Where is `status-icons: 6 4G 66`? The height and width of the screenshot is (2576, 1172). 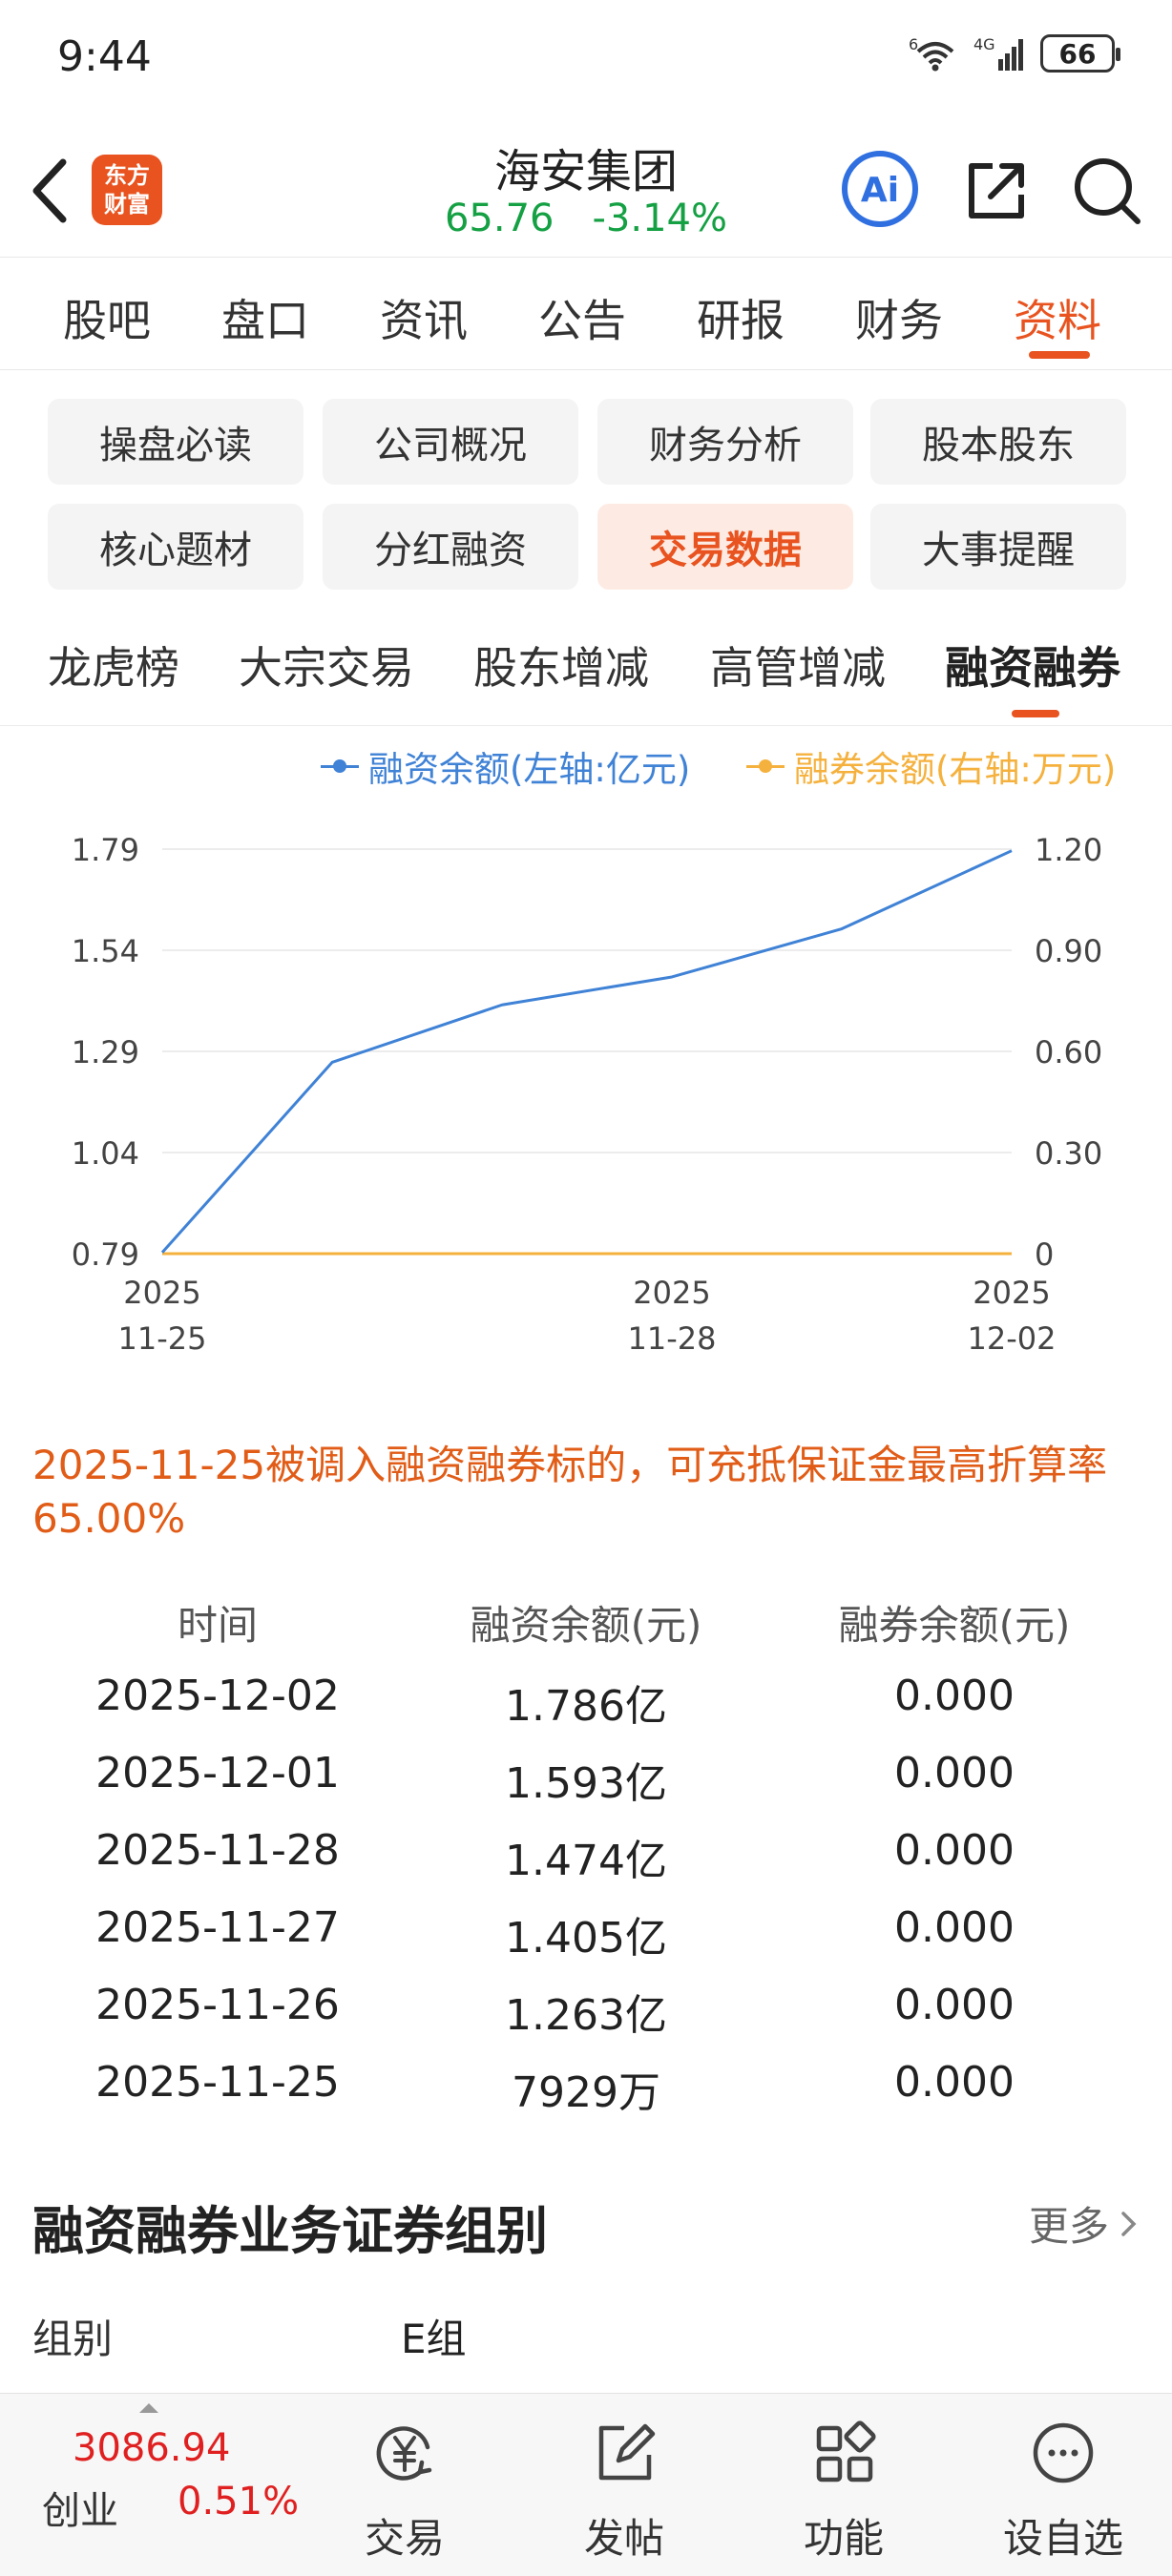
status-icons: 6 4G 66 is located at coordinates (1014, 53).